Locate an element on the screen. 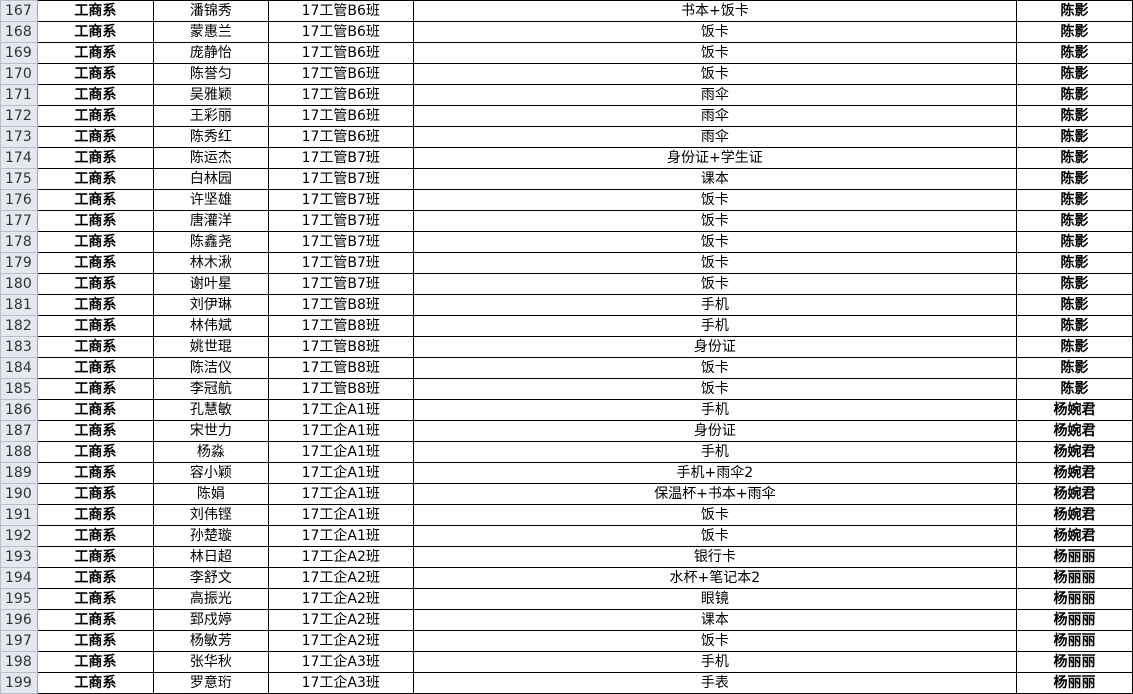  row-header: 192 is located at coordinates (19, 536).